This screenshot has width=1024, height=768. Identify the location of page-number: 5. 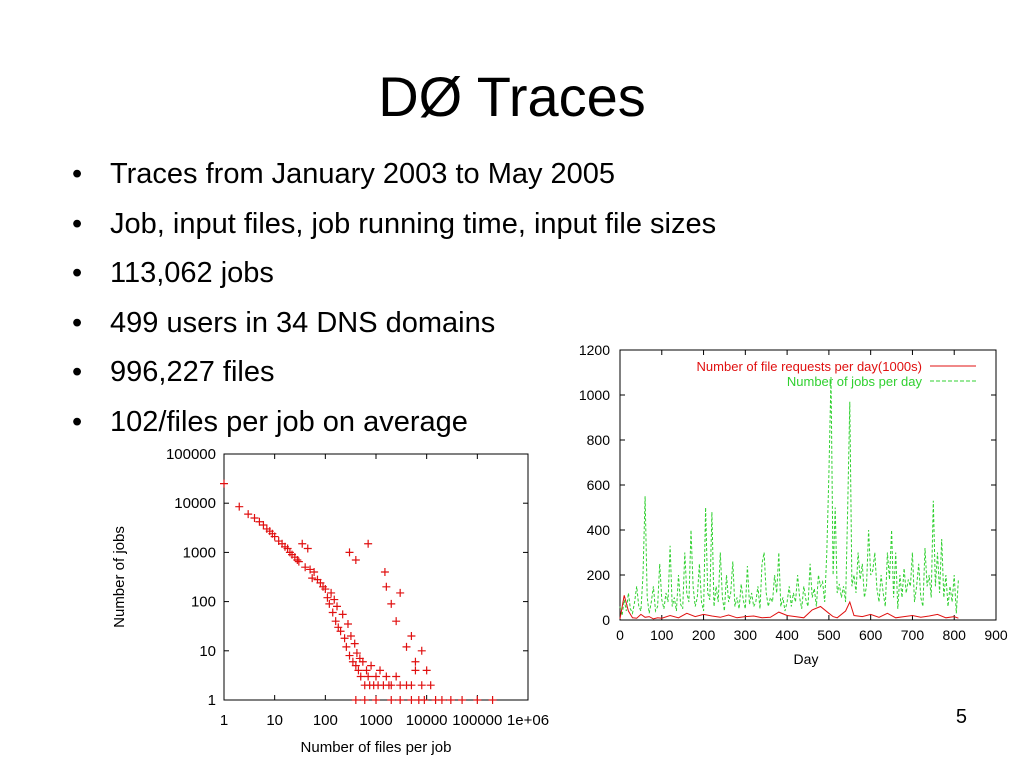
(961, 717).